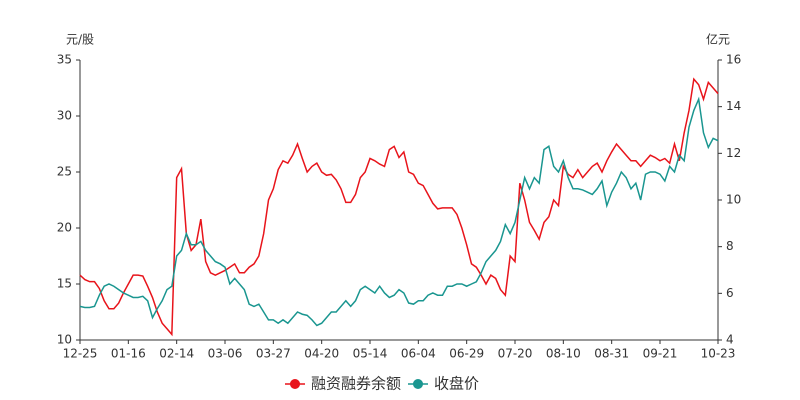  Describe the element at coordinates (733, 60) in the screenshot. I see `y2-tick-label: 16` at that location.